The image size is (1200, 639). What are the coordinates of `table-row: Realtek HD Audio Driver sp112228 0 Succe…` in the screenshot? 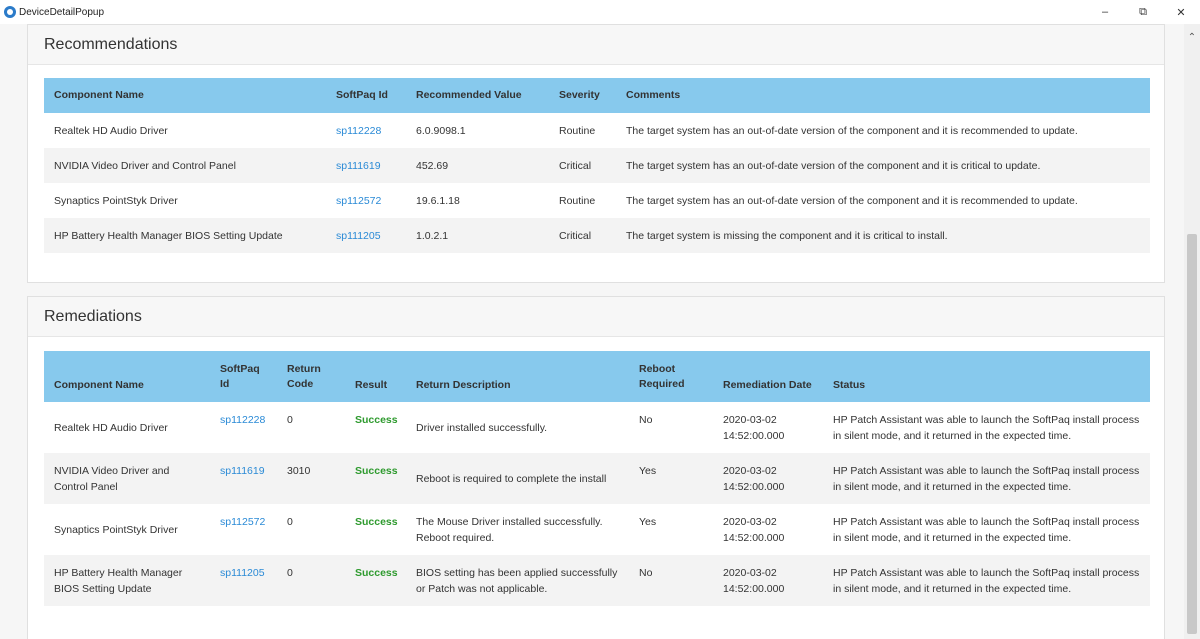 It's located at (597, 427).